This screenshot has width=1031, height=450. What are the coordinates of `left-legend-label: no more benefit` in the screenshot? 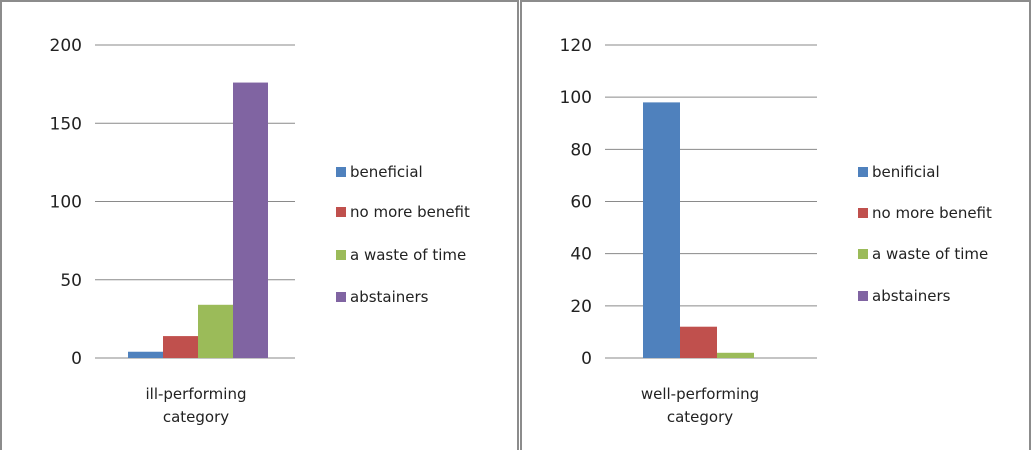 It's located at (410, 212).